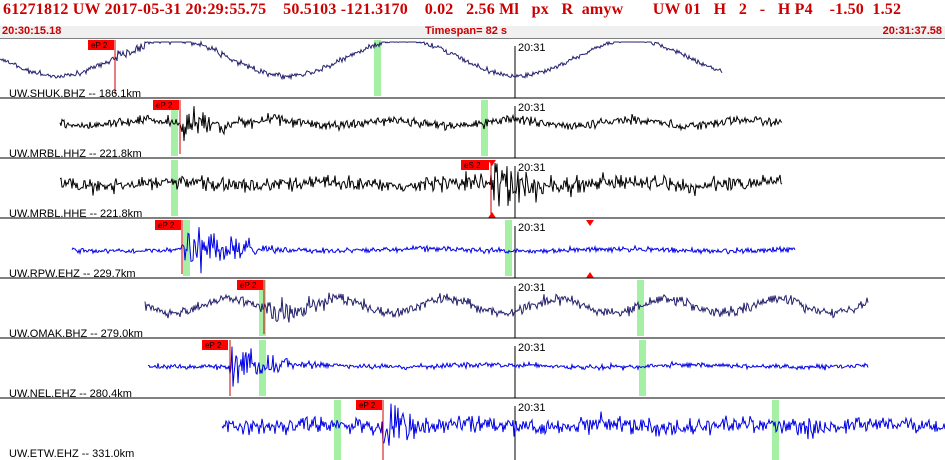 The image size is (945, 460). What do you see at coordinates (70, 394) in the screenshot?
I see `station-label: UW.NEL.EHZ -- 280.4km` at bounding box center [70, 394].